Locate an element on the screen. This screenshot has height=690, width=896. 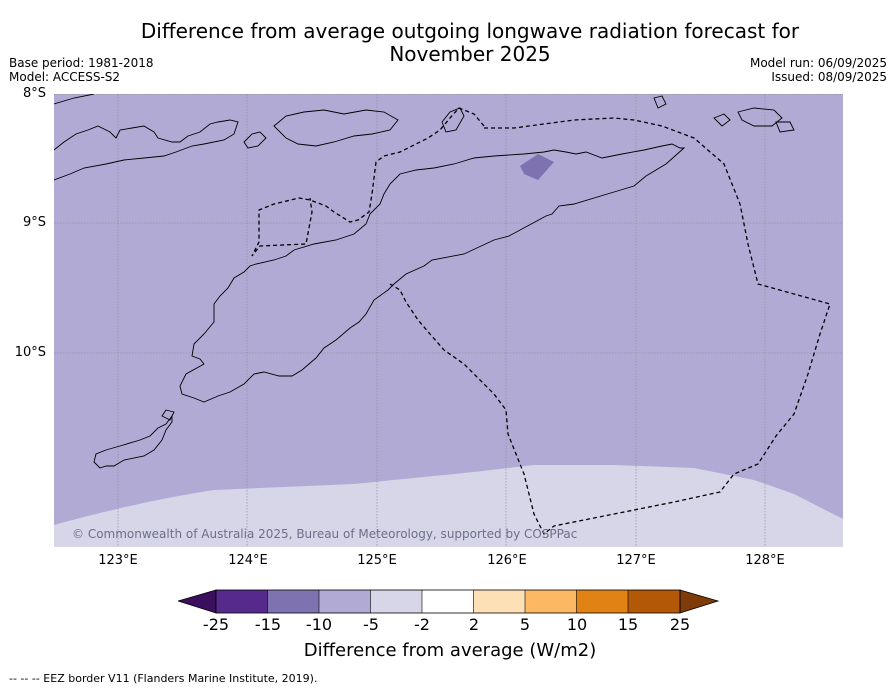
colorbar-tick-m25: -25 is located at coordinates (216, 624).